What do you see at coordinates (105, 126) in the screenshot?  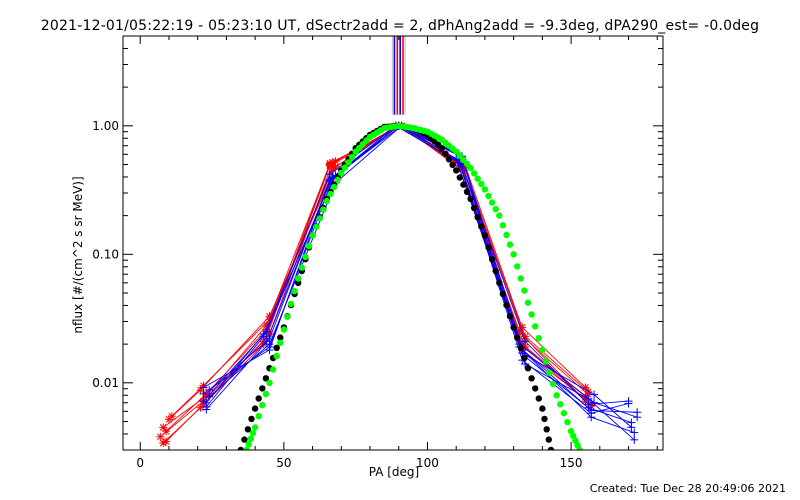 I see `y-tick-label: 1.00` at bounding box center [105, 126].